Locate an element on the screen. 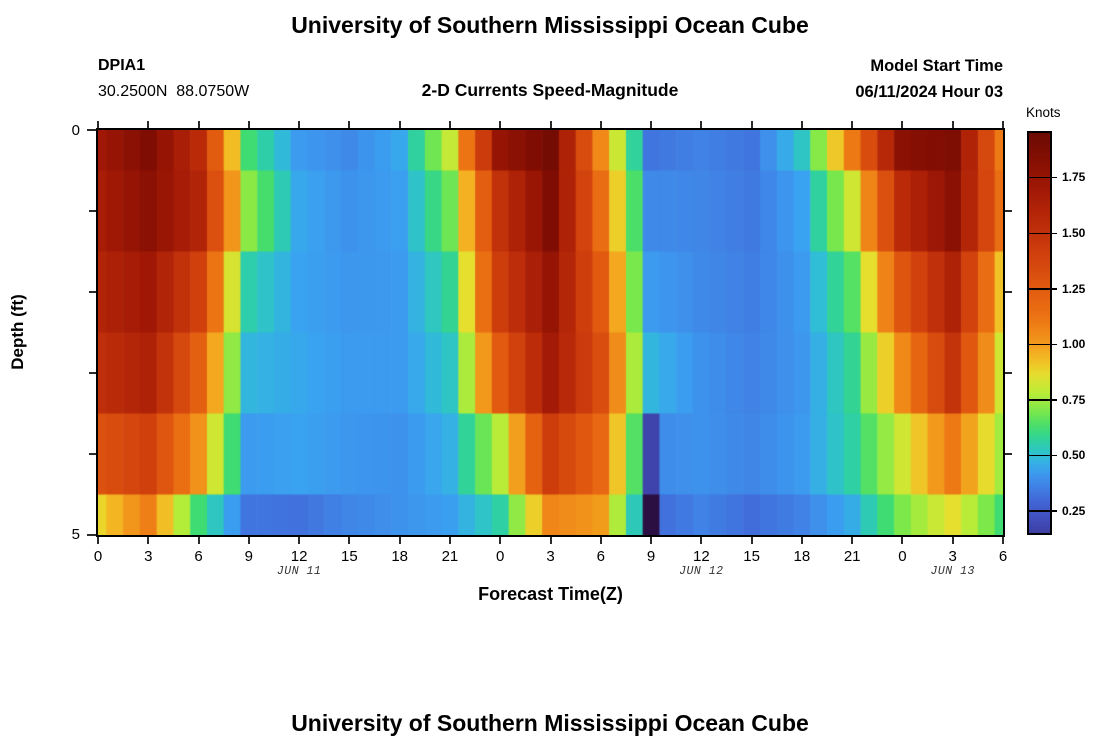  y-axis-bottom-label: 5 is located at coordinates (75, 534).